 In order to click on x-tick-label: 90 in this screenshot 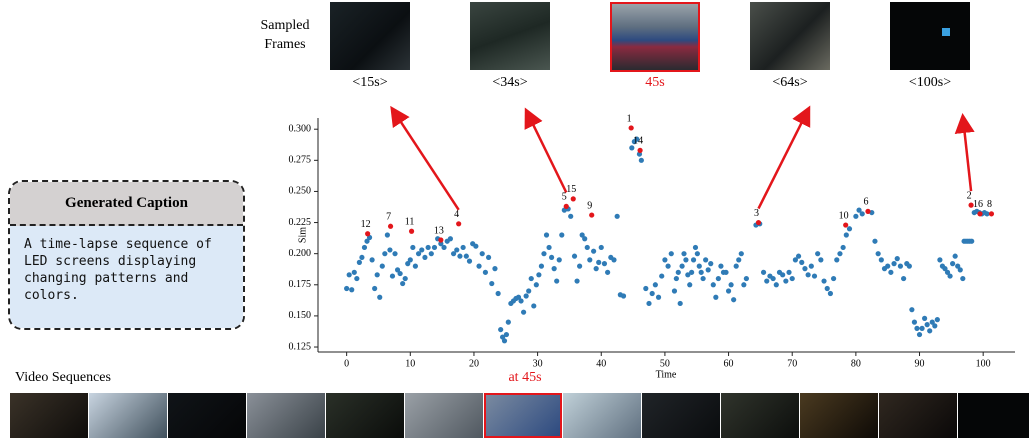, I will do `click(920, 363)`.